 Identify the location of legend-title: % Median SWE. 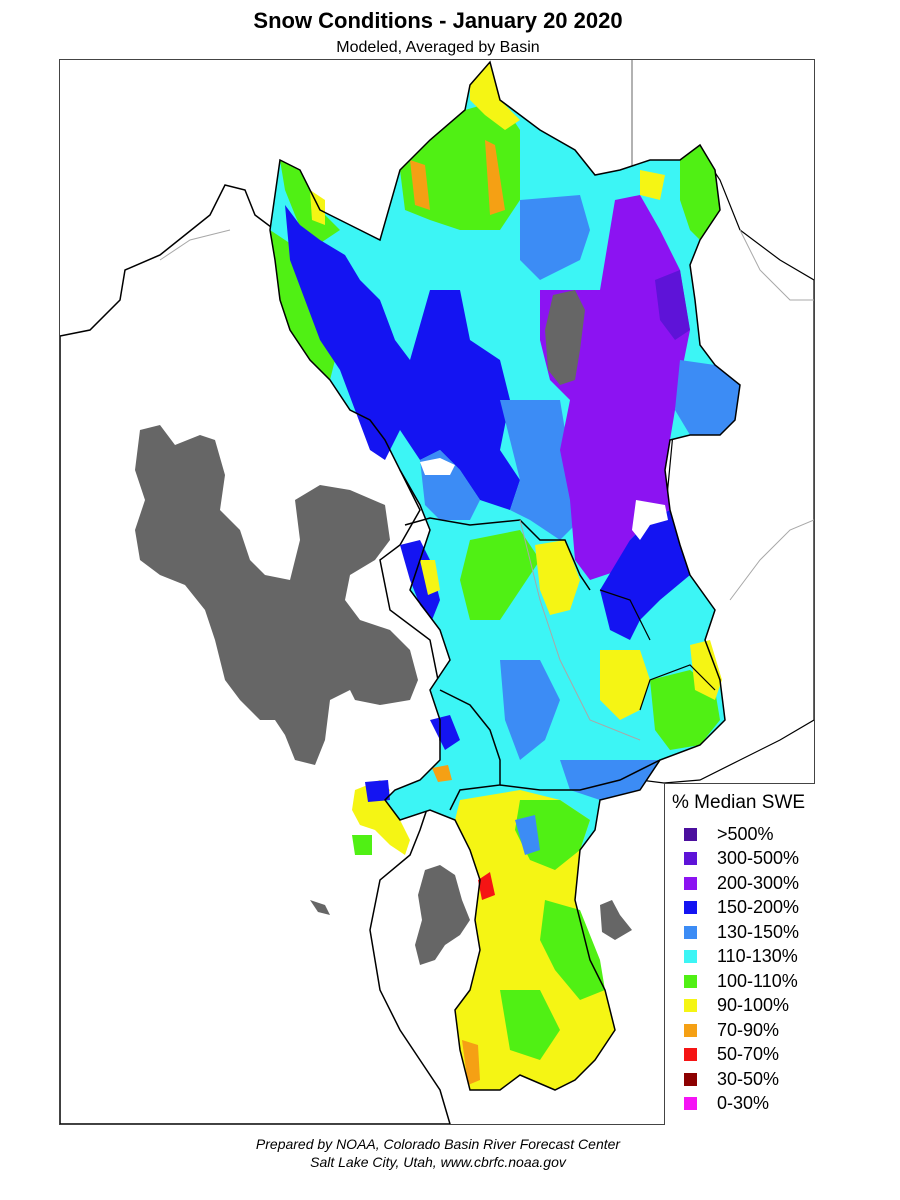
(739, 802).